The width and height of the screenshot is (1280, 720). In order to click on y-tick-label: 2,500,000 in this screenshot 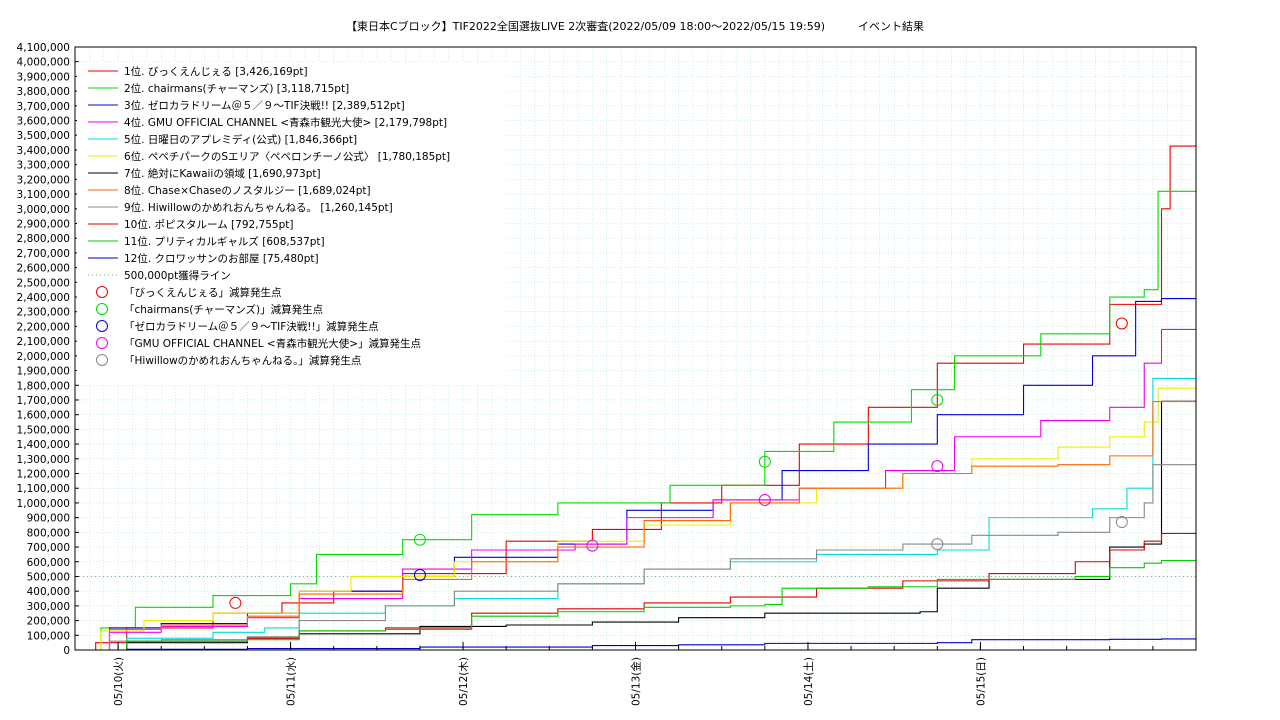, I will do `click(43, 283)`.